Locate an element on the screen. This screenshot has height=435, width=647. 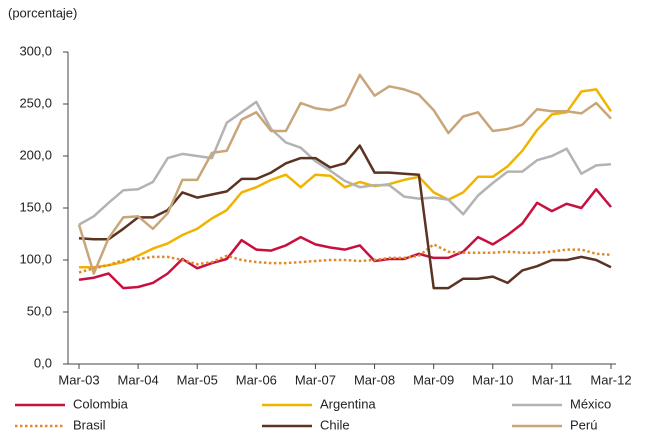
x-tick-label: Mar-12 is located at coordinates (610, 379).